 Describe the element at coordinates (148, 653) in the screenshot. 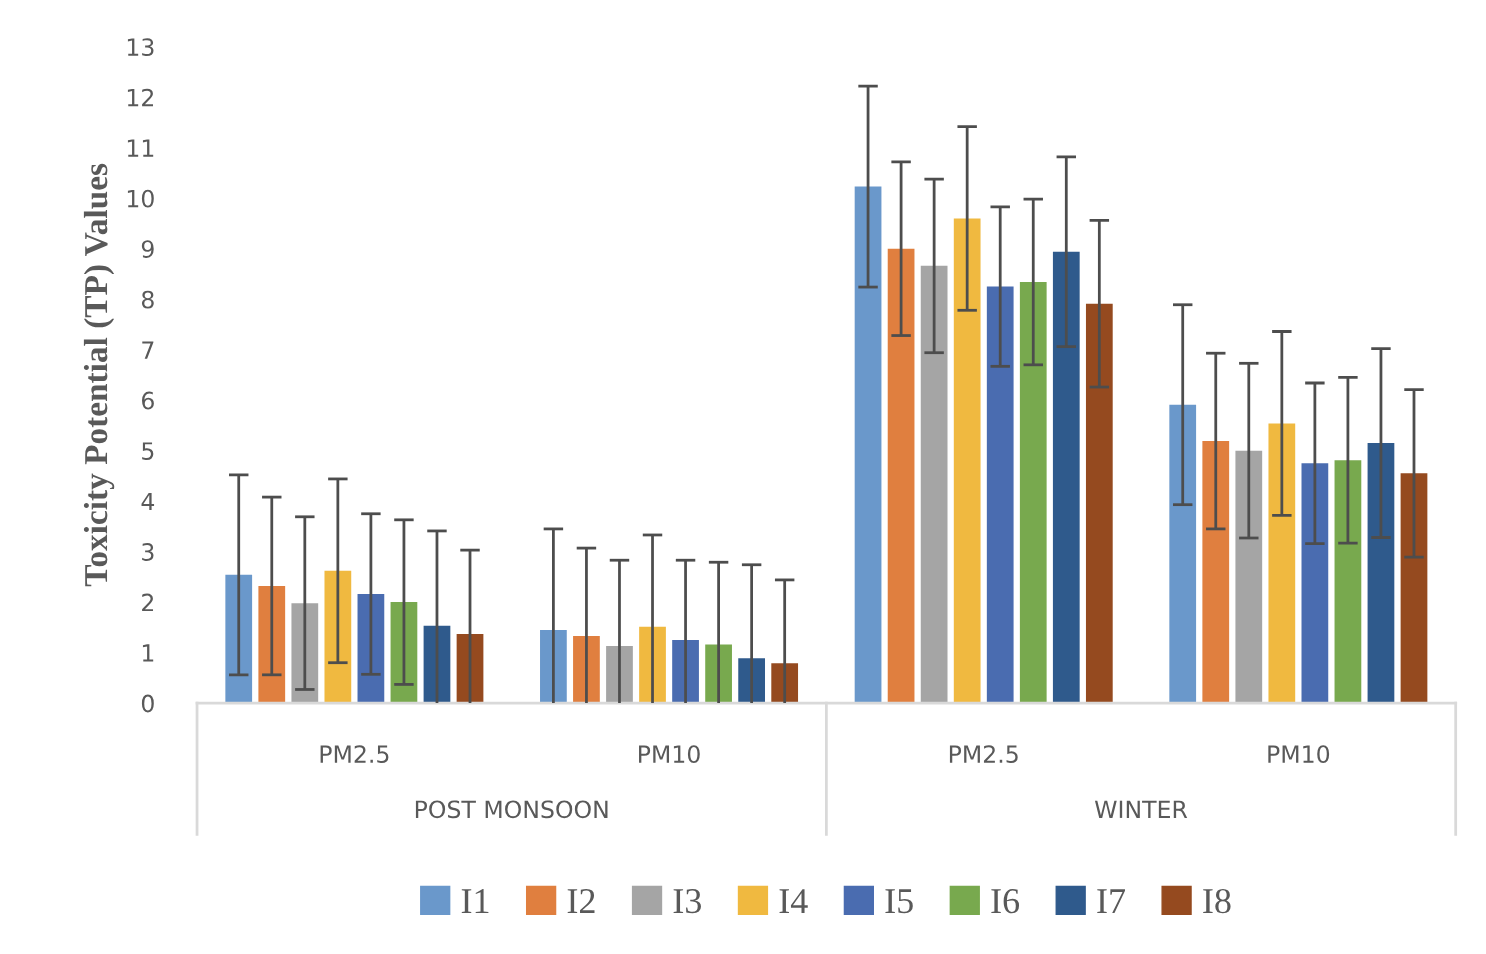

I see `y-tick-label: 1` at that location.